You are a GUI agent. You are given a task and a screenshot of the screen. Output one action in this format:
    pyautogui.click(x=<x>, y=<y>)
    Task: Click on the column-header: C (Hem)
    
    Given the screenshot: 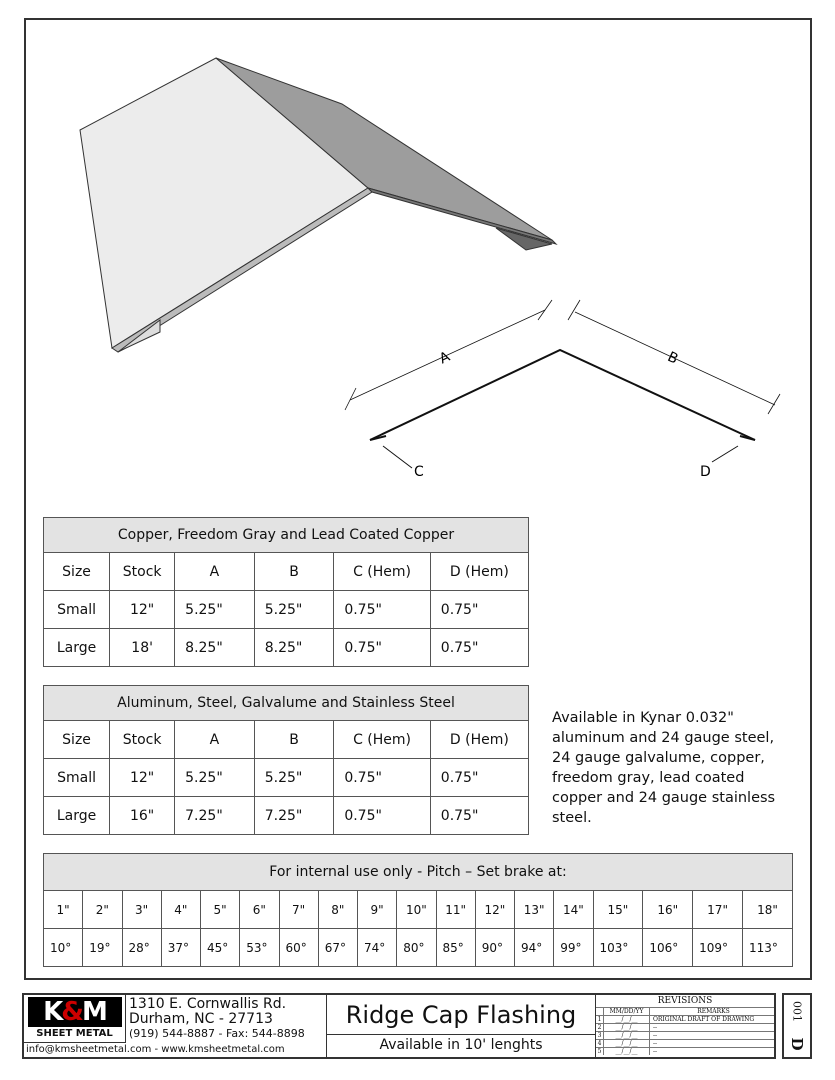 What is the action you would take?
    pyautogui.click(x=382, y=571)
    